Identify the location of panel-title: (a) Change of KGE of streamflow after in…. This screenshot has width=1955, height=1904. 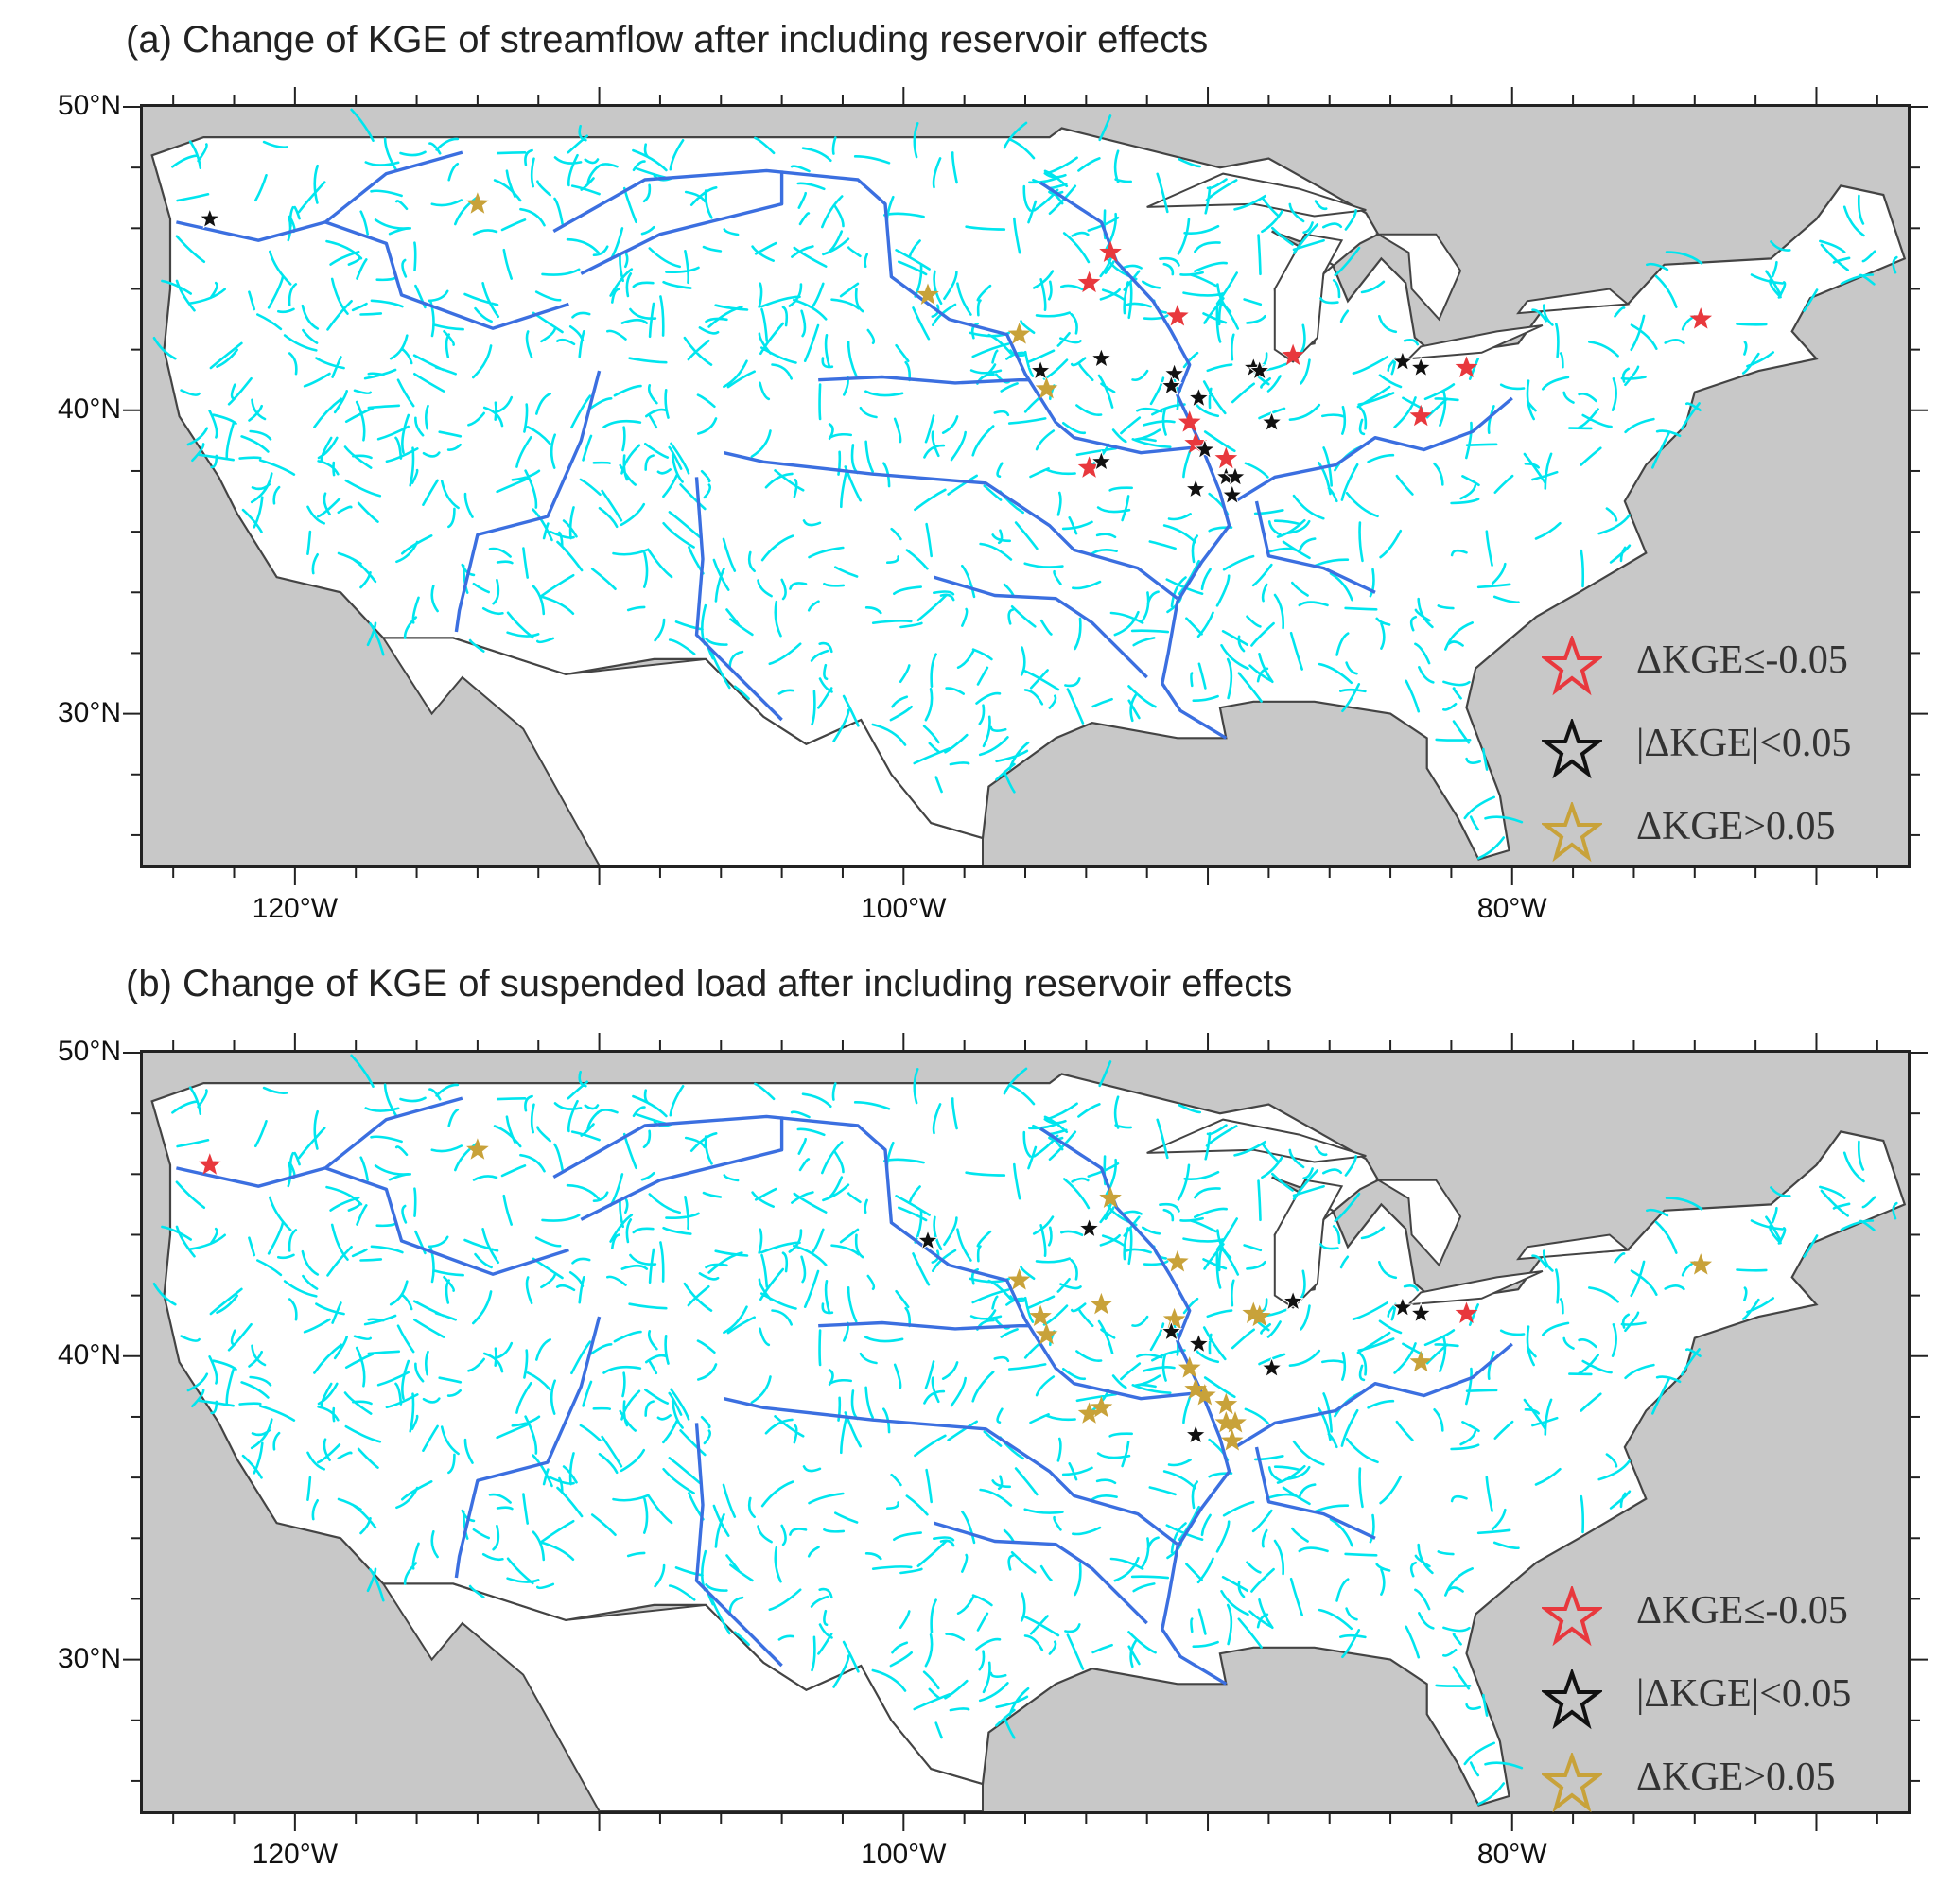
(668, 40).